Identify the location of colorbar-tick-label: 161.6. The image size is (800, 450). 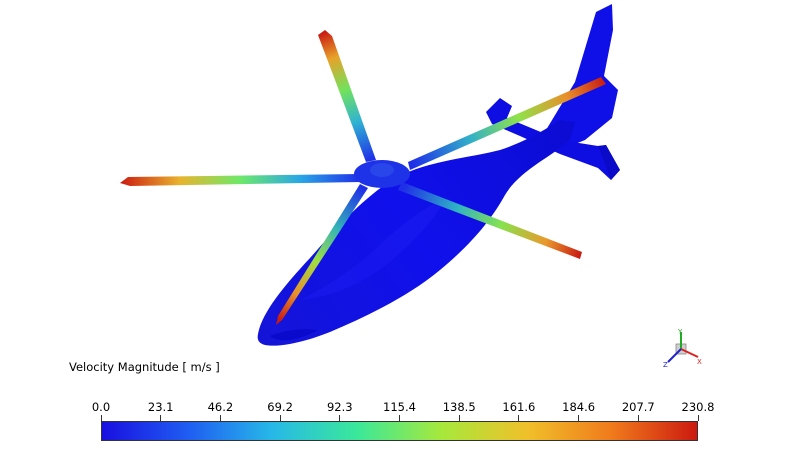
(519, 407).